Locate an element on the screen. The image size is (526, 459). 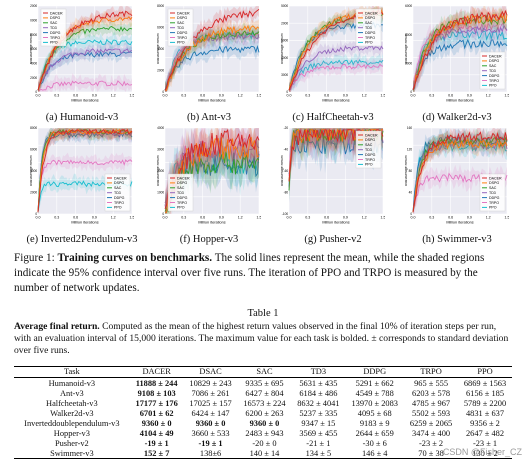
value-cell: 6869 ± 1563 is located at coordinates (485, 383).